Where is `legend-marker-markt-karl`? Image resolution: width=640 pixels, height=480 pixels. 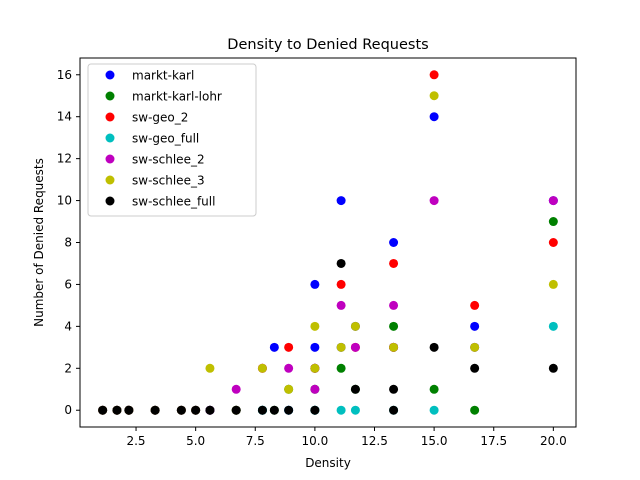 legend-marker-markt-karl is located at coordinates (110, 75).